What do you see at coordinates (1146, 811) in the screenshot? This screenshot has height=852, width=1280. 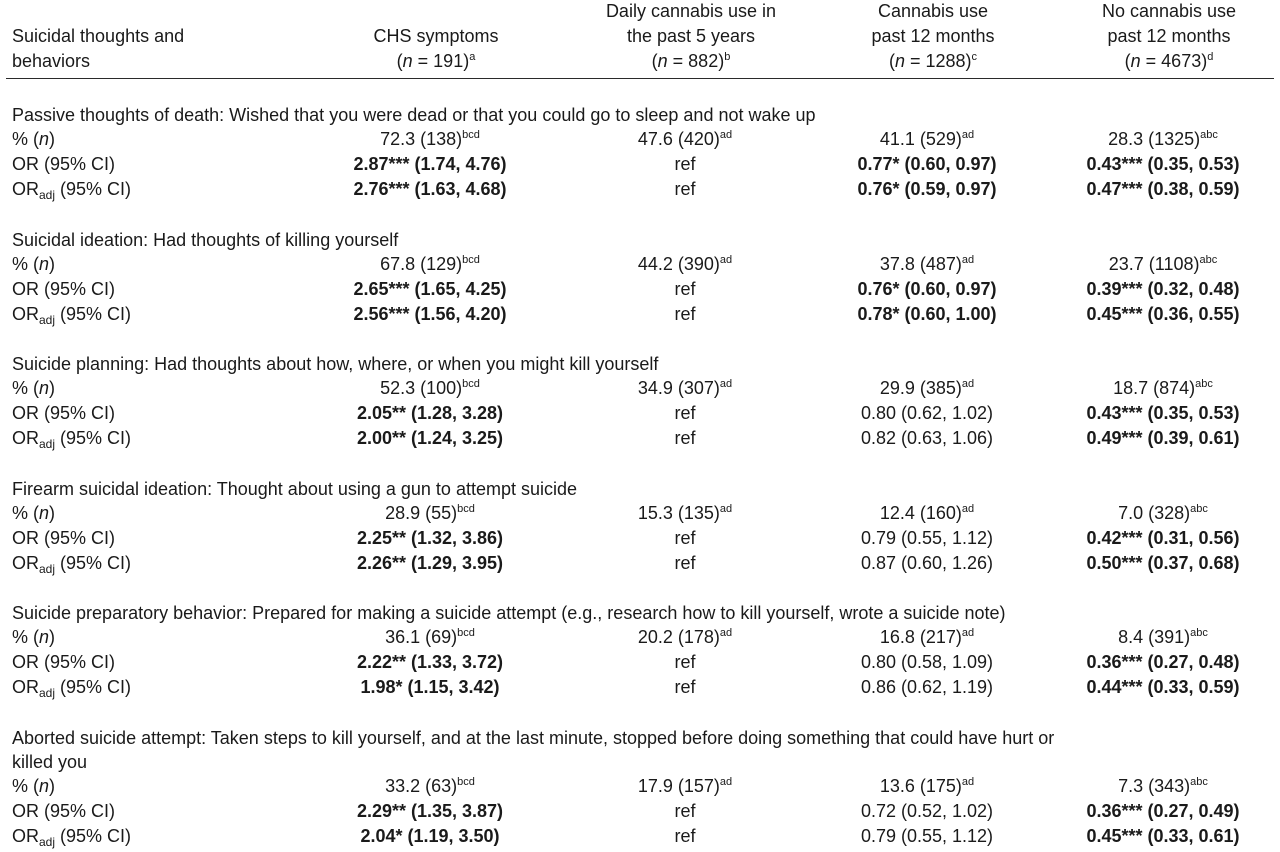 I see `table-cell: 0.36*** (0.27, 0.49)` at bounding box center [1146, 811].